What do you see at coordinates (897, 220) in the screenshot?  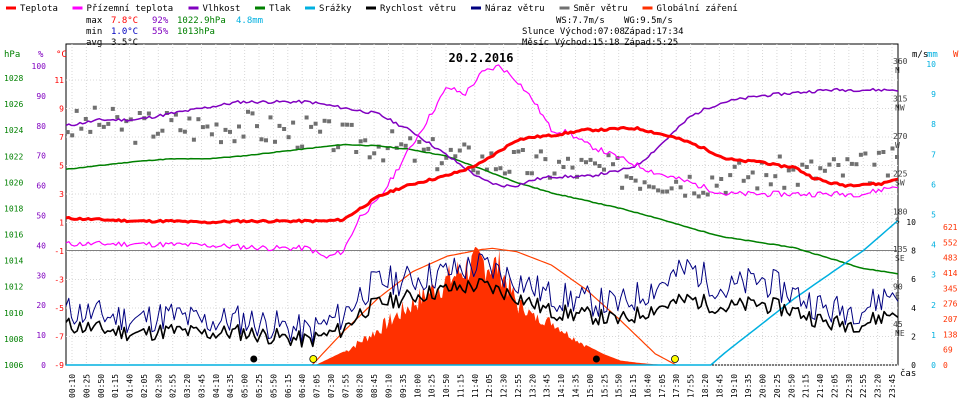 I see `wind-dir-cardinal-label: S` at bounding box center [897, 220].